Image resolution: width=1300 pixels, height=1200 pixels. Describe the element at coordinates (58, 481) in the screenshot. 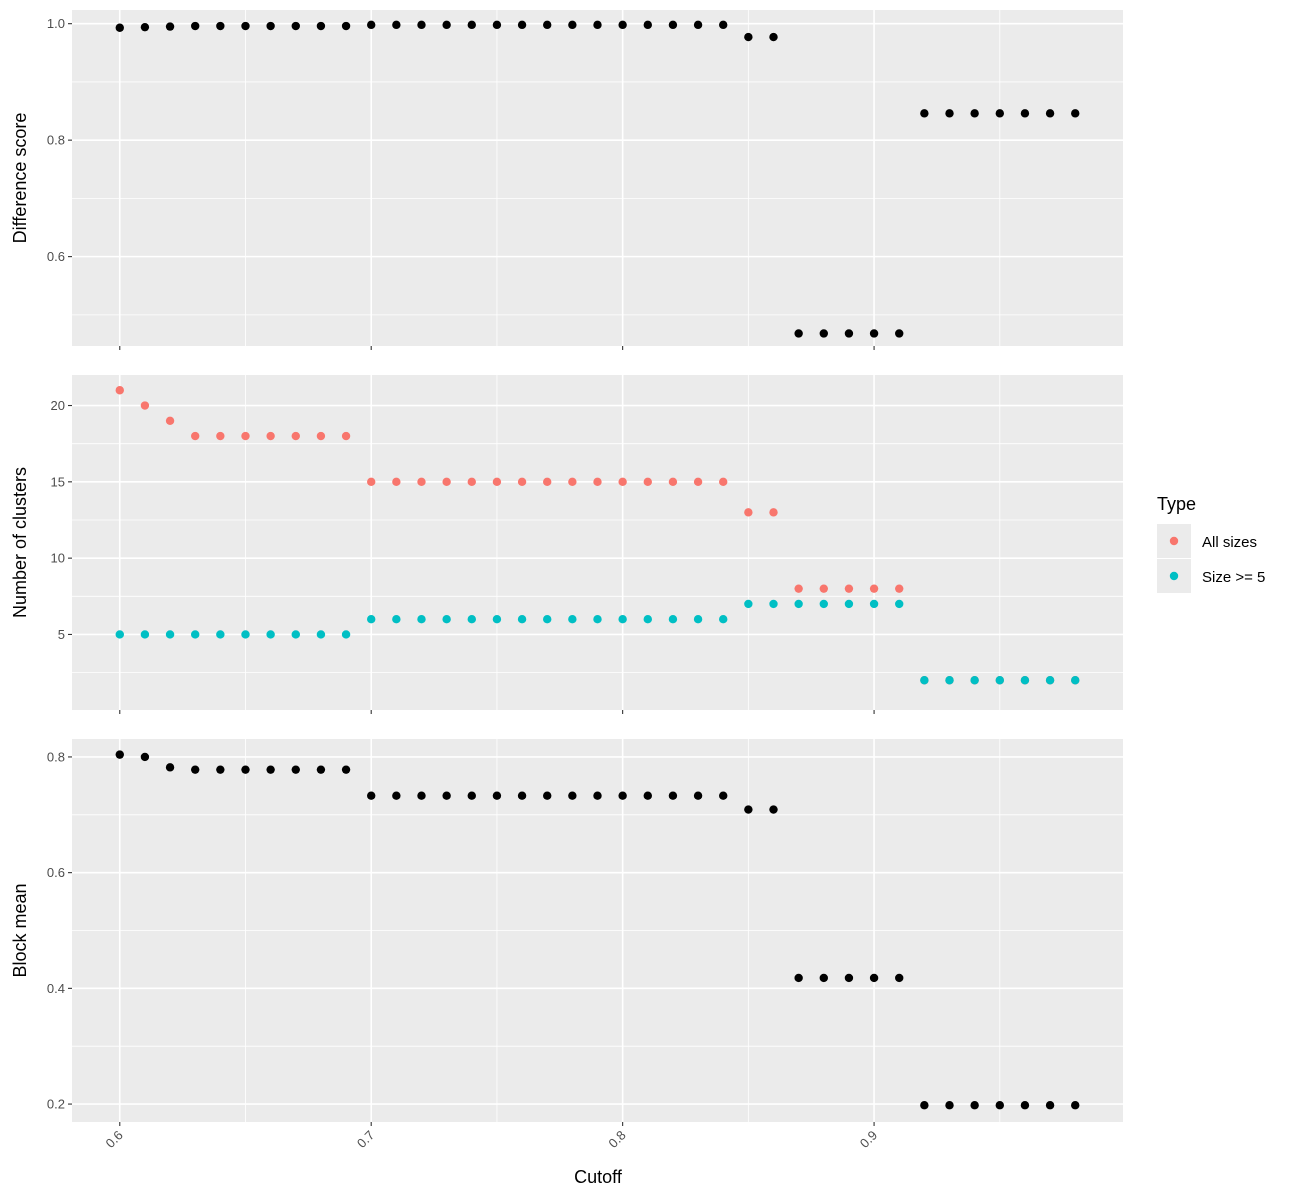

I see `y-tick-label: 15` at that location.